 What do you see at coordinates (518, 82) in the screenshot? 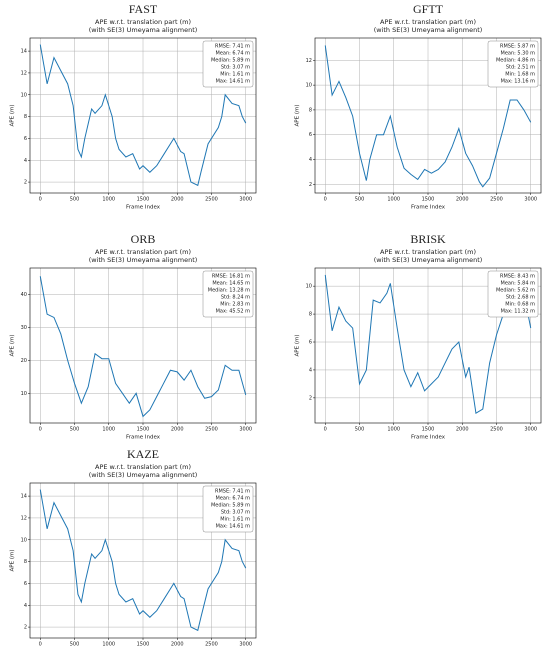
I see `stats-line: Max: 13.16 m` at bounding box center [518, 82].